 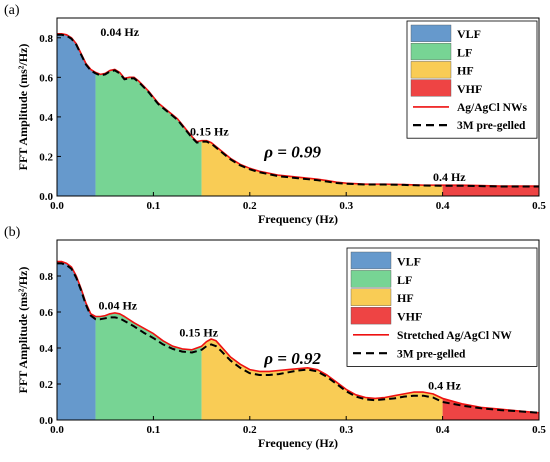 I want to click on panel-label: (a), so click(x=12, y=10).